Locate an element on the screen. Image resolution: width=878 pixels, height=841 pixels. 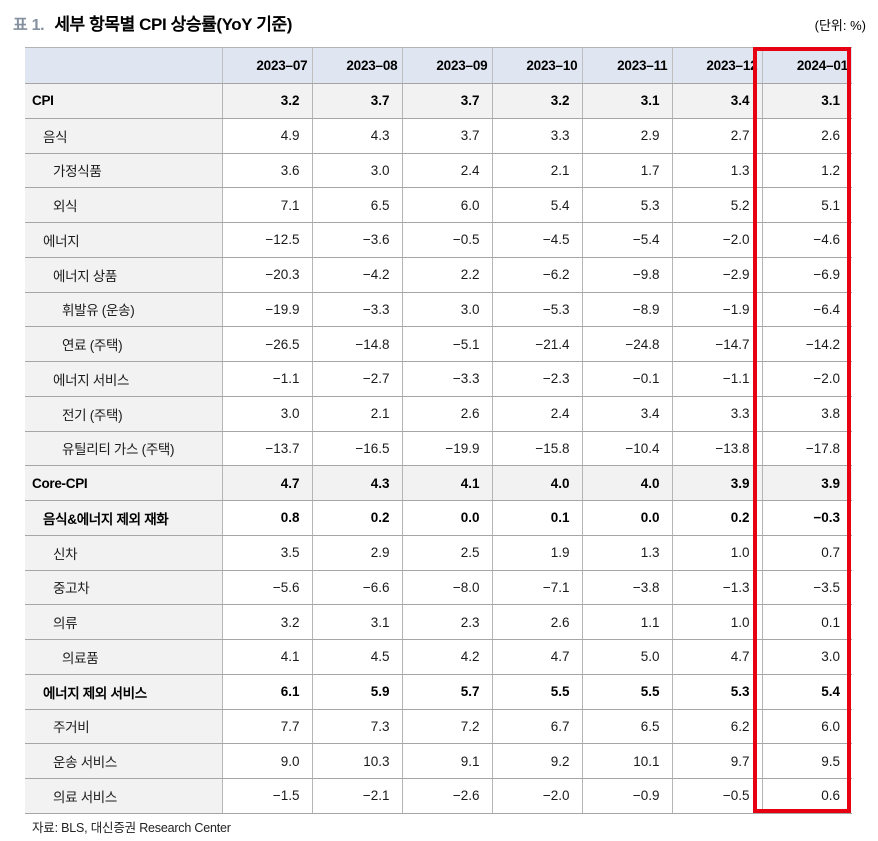
value-cell: −17.8 is located at coordinates (806, 449).